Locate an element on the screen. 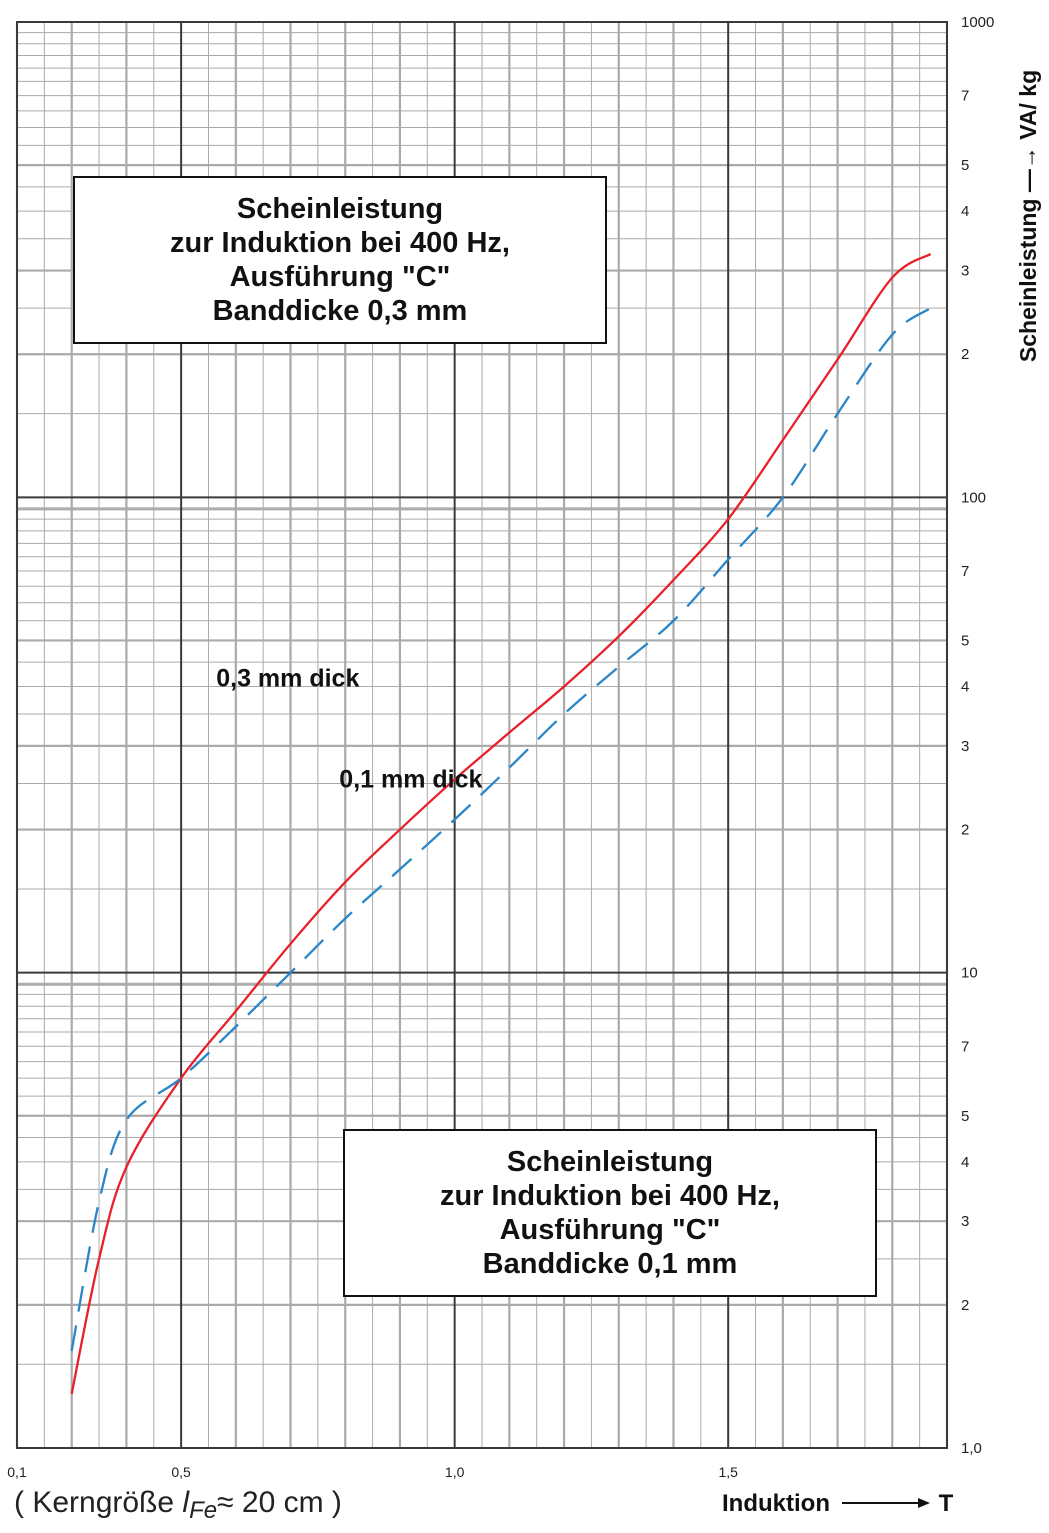 This screenshot has width=1049, height=1533. lower-box-line-3: Ausführung "C" is located at coordinates (610, 1230).